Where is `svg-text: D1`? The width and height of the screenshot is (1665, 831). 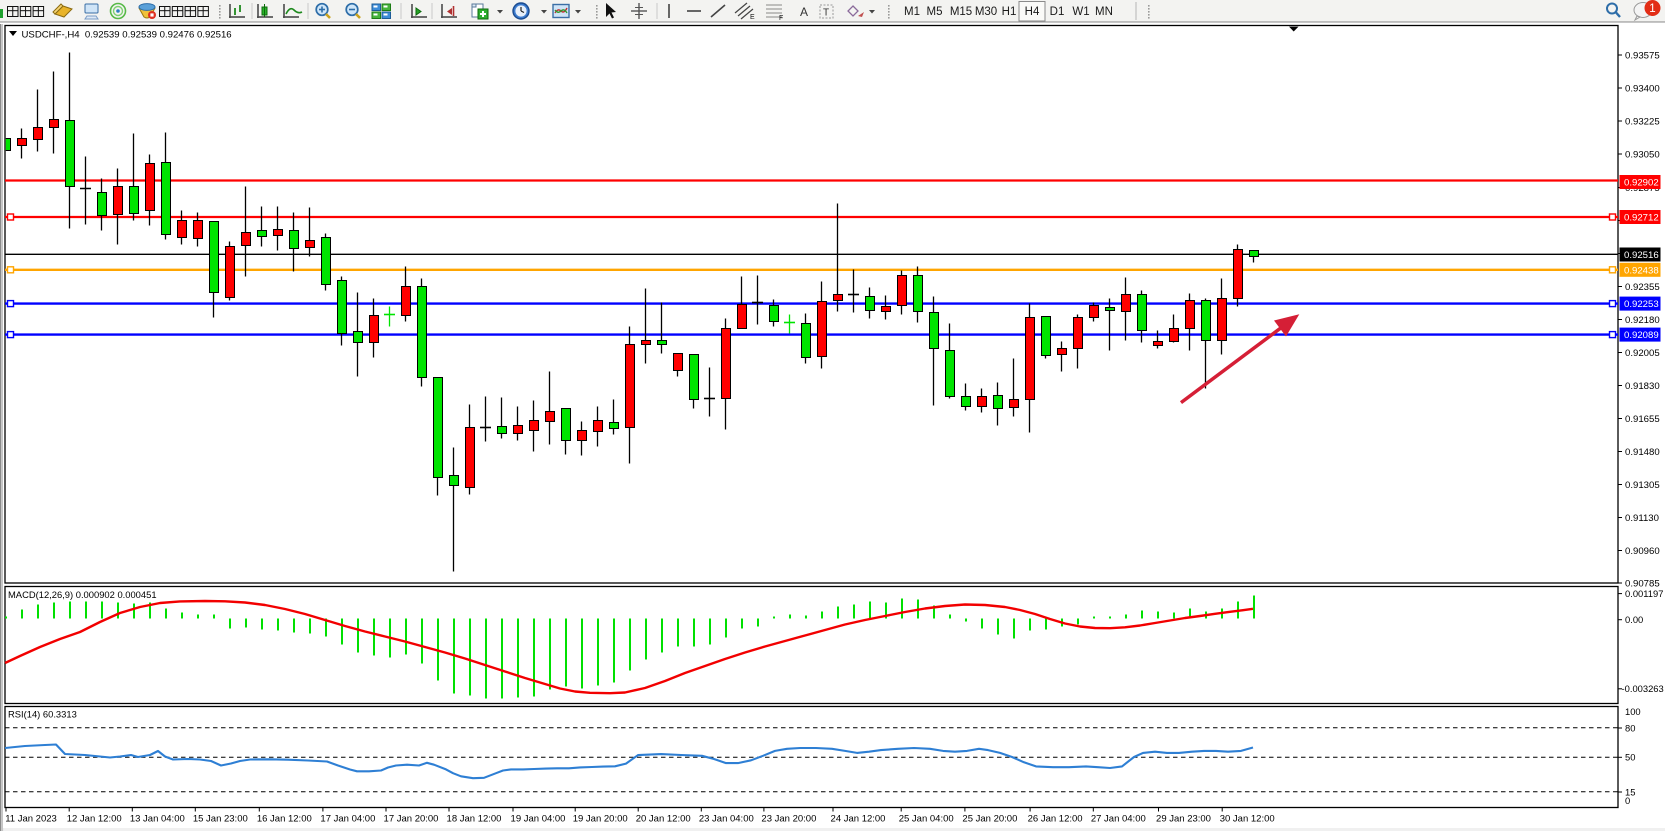 svg-text: D1 is located at coordinates (1057, 12).